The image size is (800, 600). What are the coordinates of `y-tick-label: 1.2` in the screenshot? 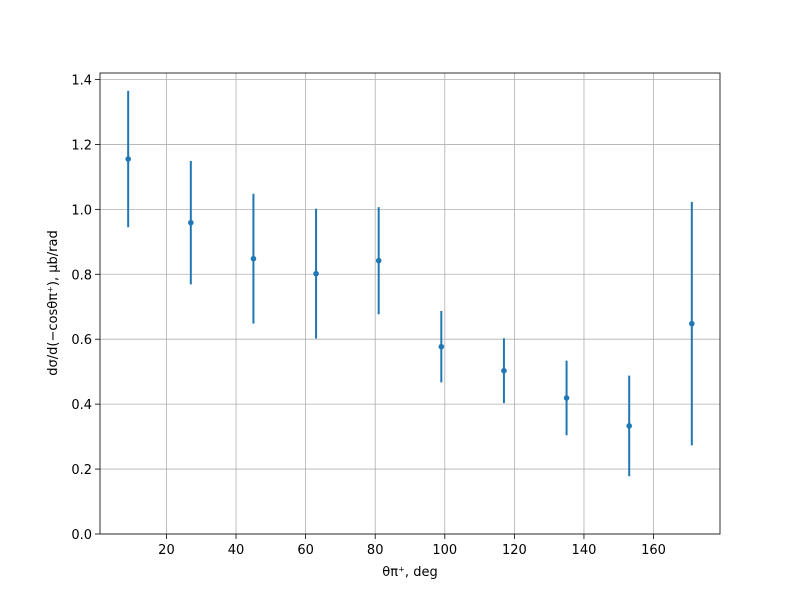 It's located at (81, 145).